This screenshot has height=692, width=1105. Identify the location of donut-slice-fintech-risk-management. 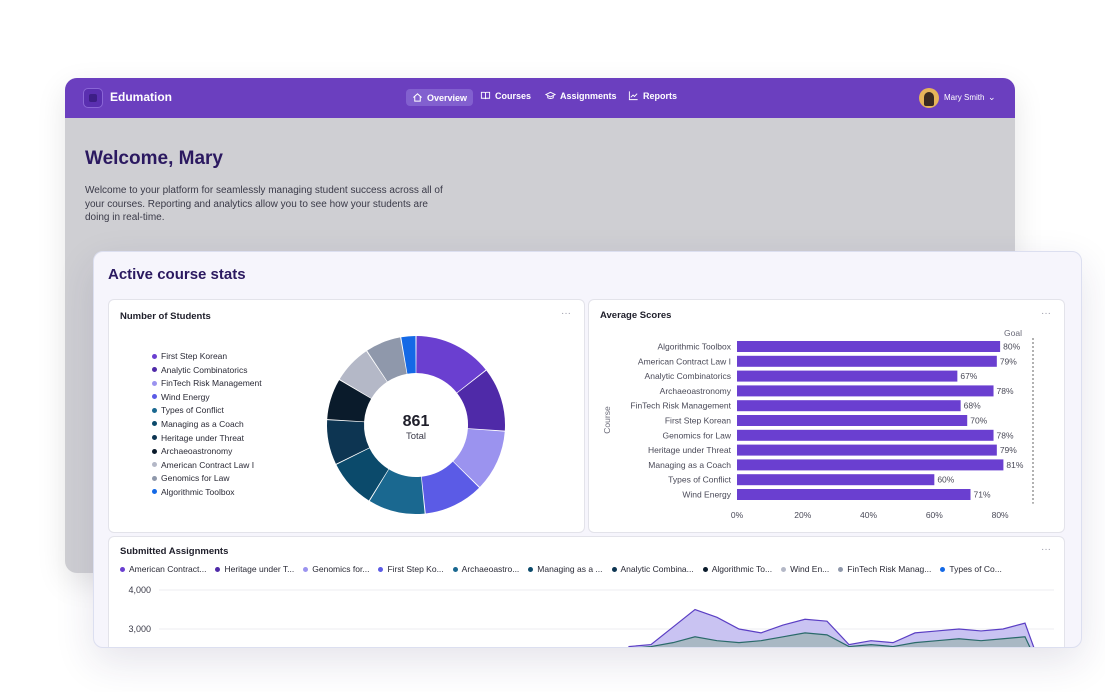
(479, 458).